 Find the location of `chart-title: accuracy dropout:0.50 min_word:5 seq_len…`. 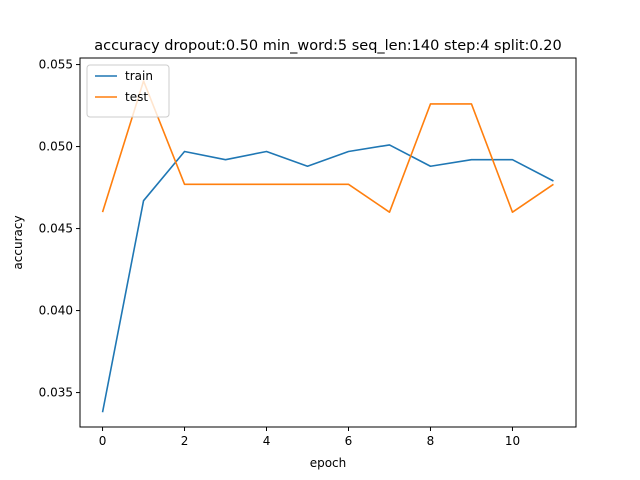

chart-title: accuracy dropout:0.50 min_word:5 seq_len… is located at coordinates (327, 46).